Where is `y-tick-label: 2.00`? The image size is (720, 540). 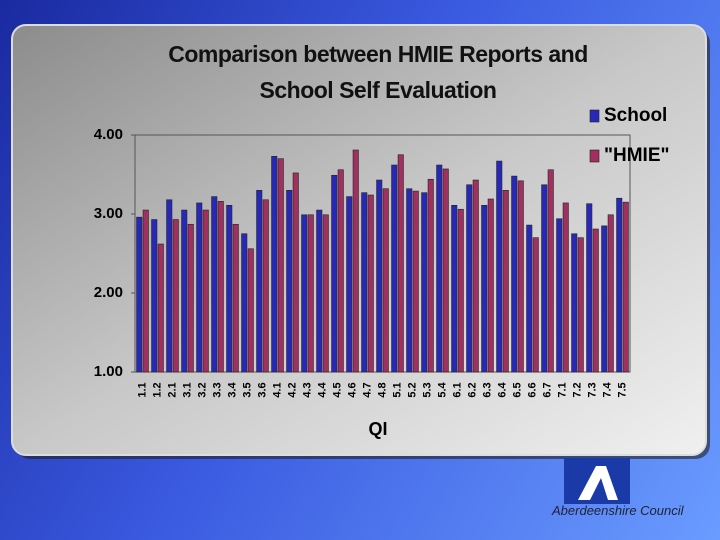
y-tick-label: 2.00 is located at coordinates (108, 292).